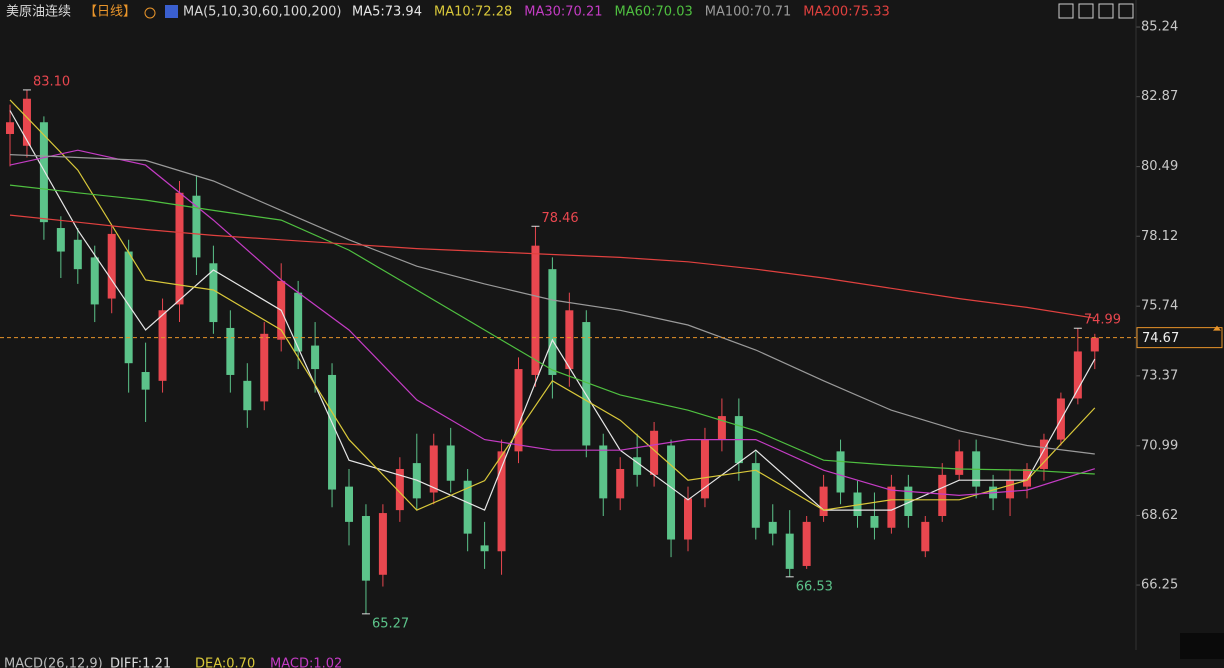 This screenshot has height=668, width=1224. Describe the element at coordinates (1159, 515) in the screenshot. I see `y-tick-label: 68.62` at that location.